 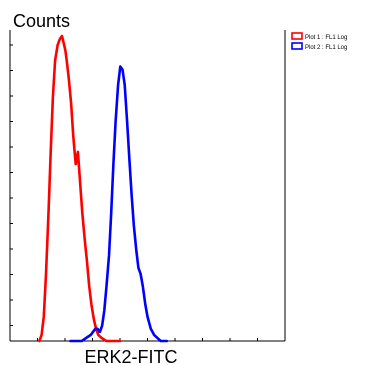 What do you see at coordinates (326, 38) in the screenshot?
I see `legend-label-1: Plot 1 : FL1 Log` at bounding box center [326, 38].